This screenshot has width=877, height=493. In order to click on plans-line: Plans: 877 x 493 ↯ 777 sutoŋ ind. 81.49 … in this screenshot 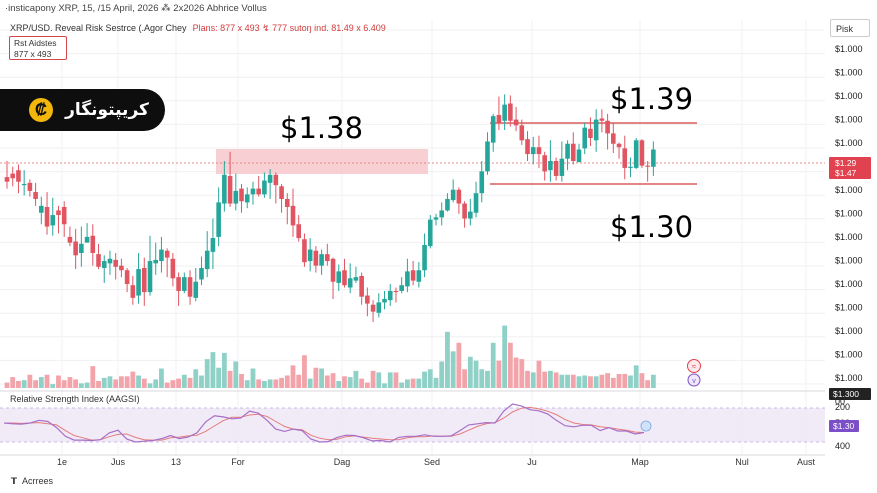, I will do `click(289, 28)`.